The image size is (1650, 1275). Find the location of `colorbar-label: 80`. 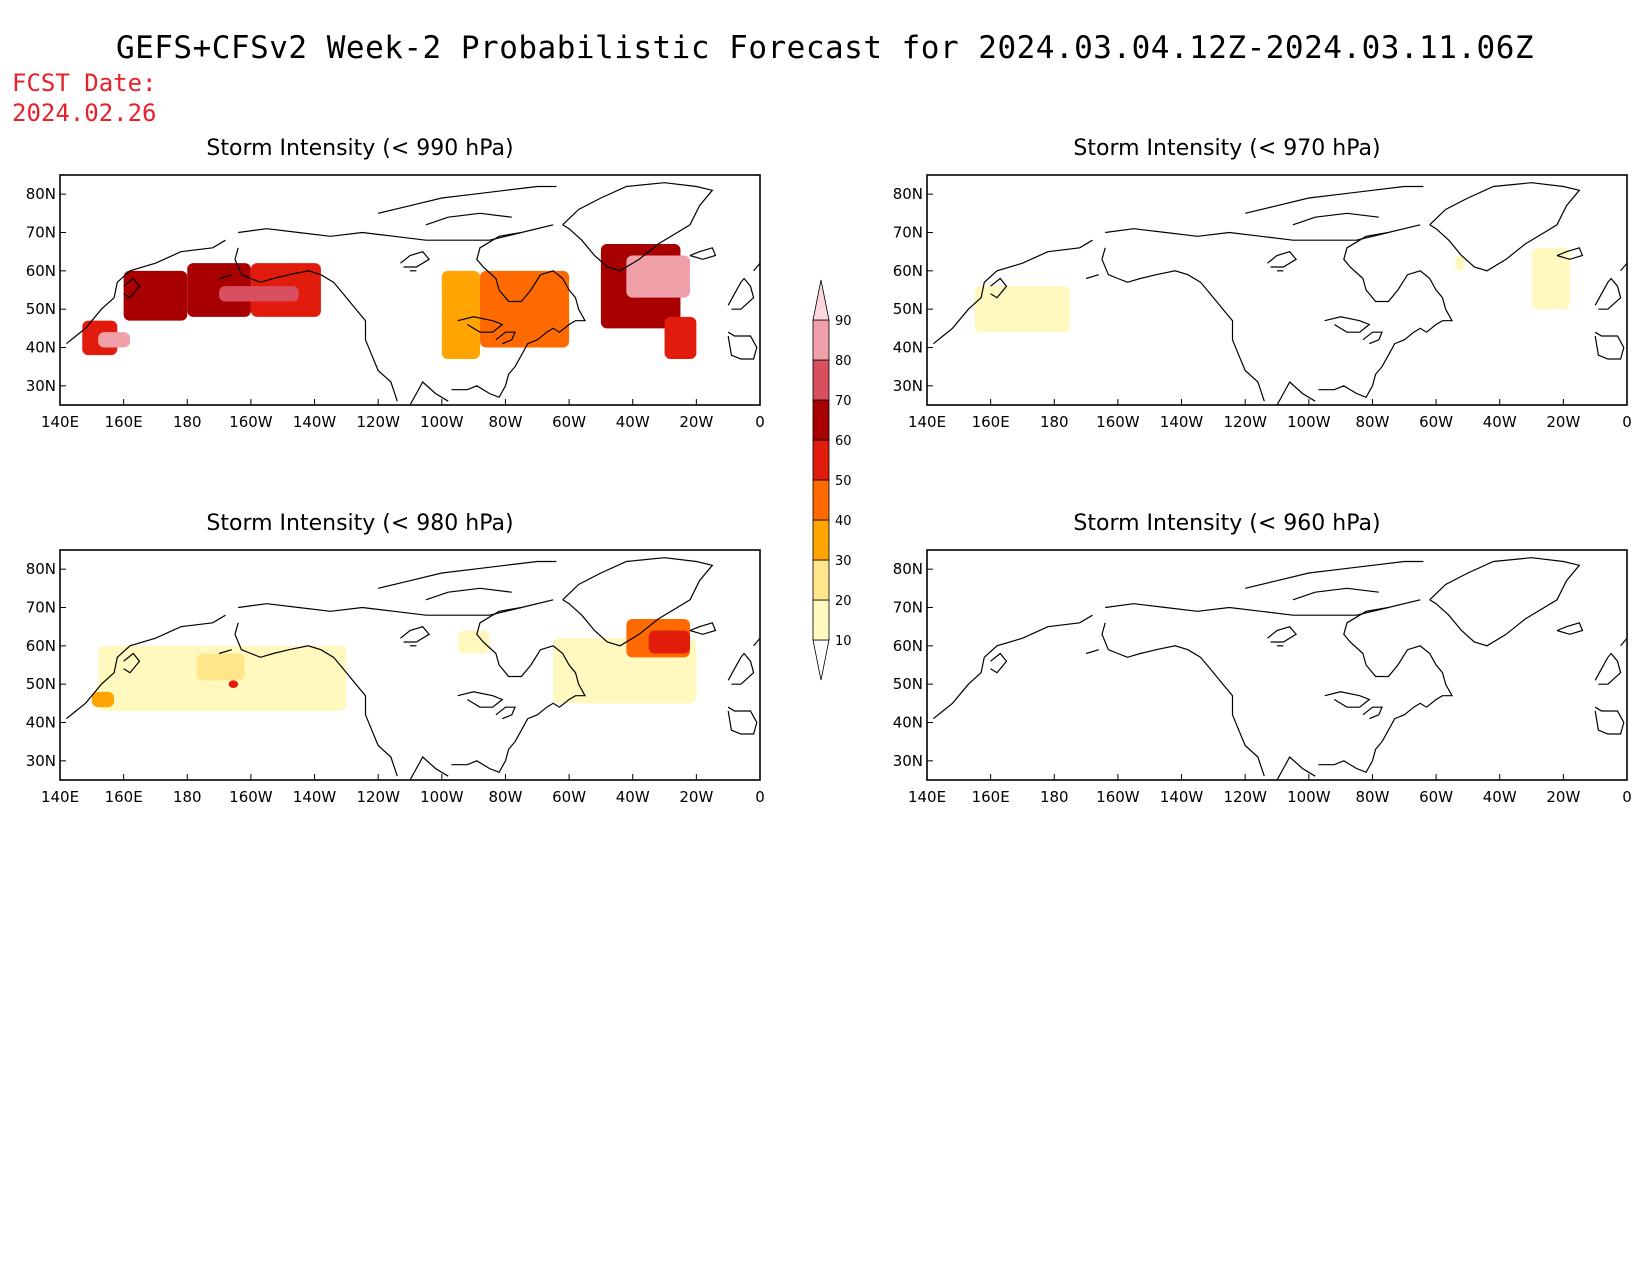

colorbar-label: 80 is located at coordinates (843, 361).